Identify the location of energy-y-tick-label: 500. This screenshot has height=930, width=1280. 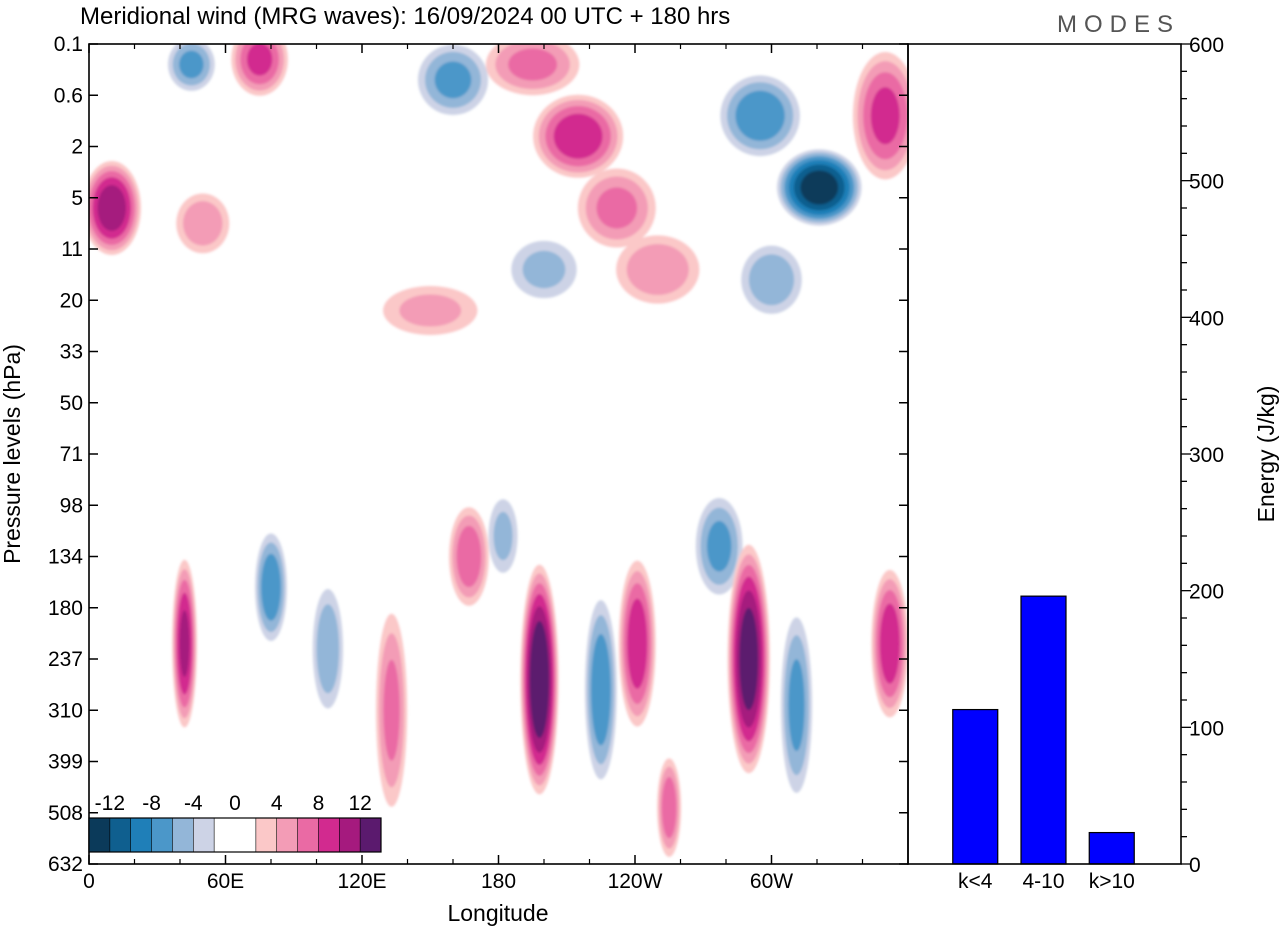
(1206, 182).